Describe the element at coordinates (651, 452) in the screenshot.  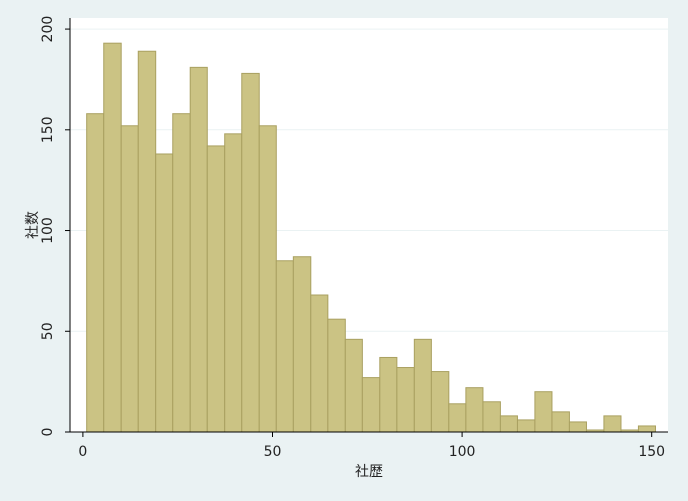
I see `x-tick-label: 150` at that location.